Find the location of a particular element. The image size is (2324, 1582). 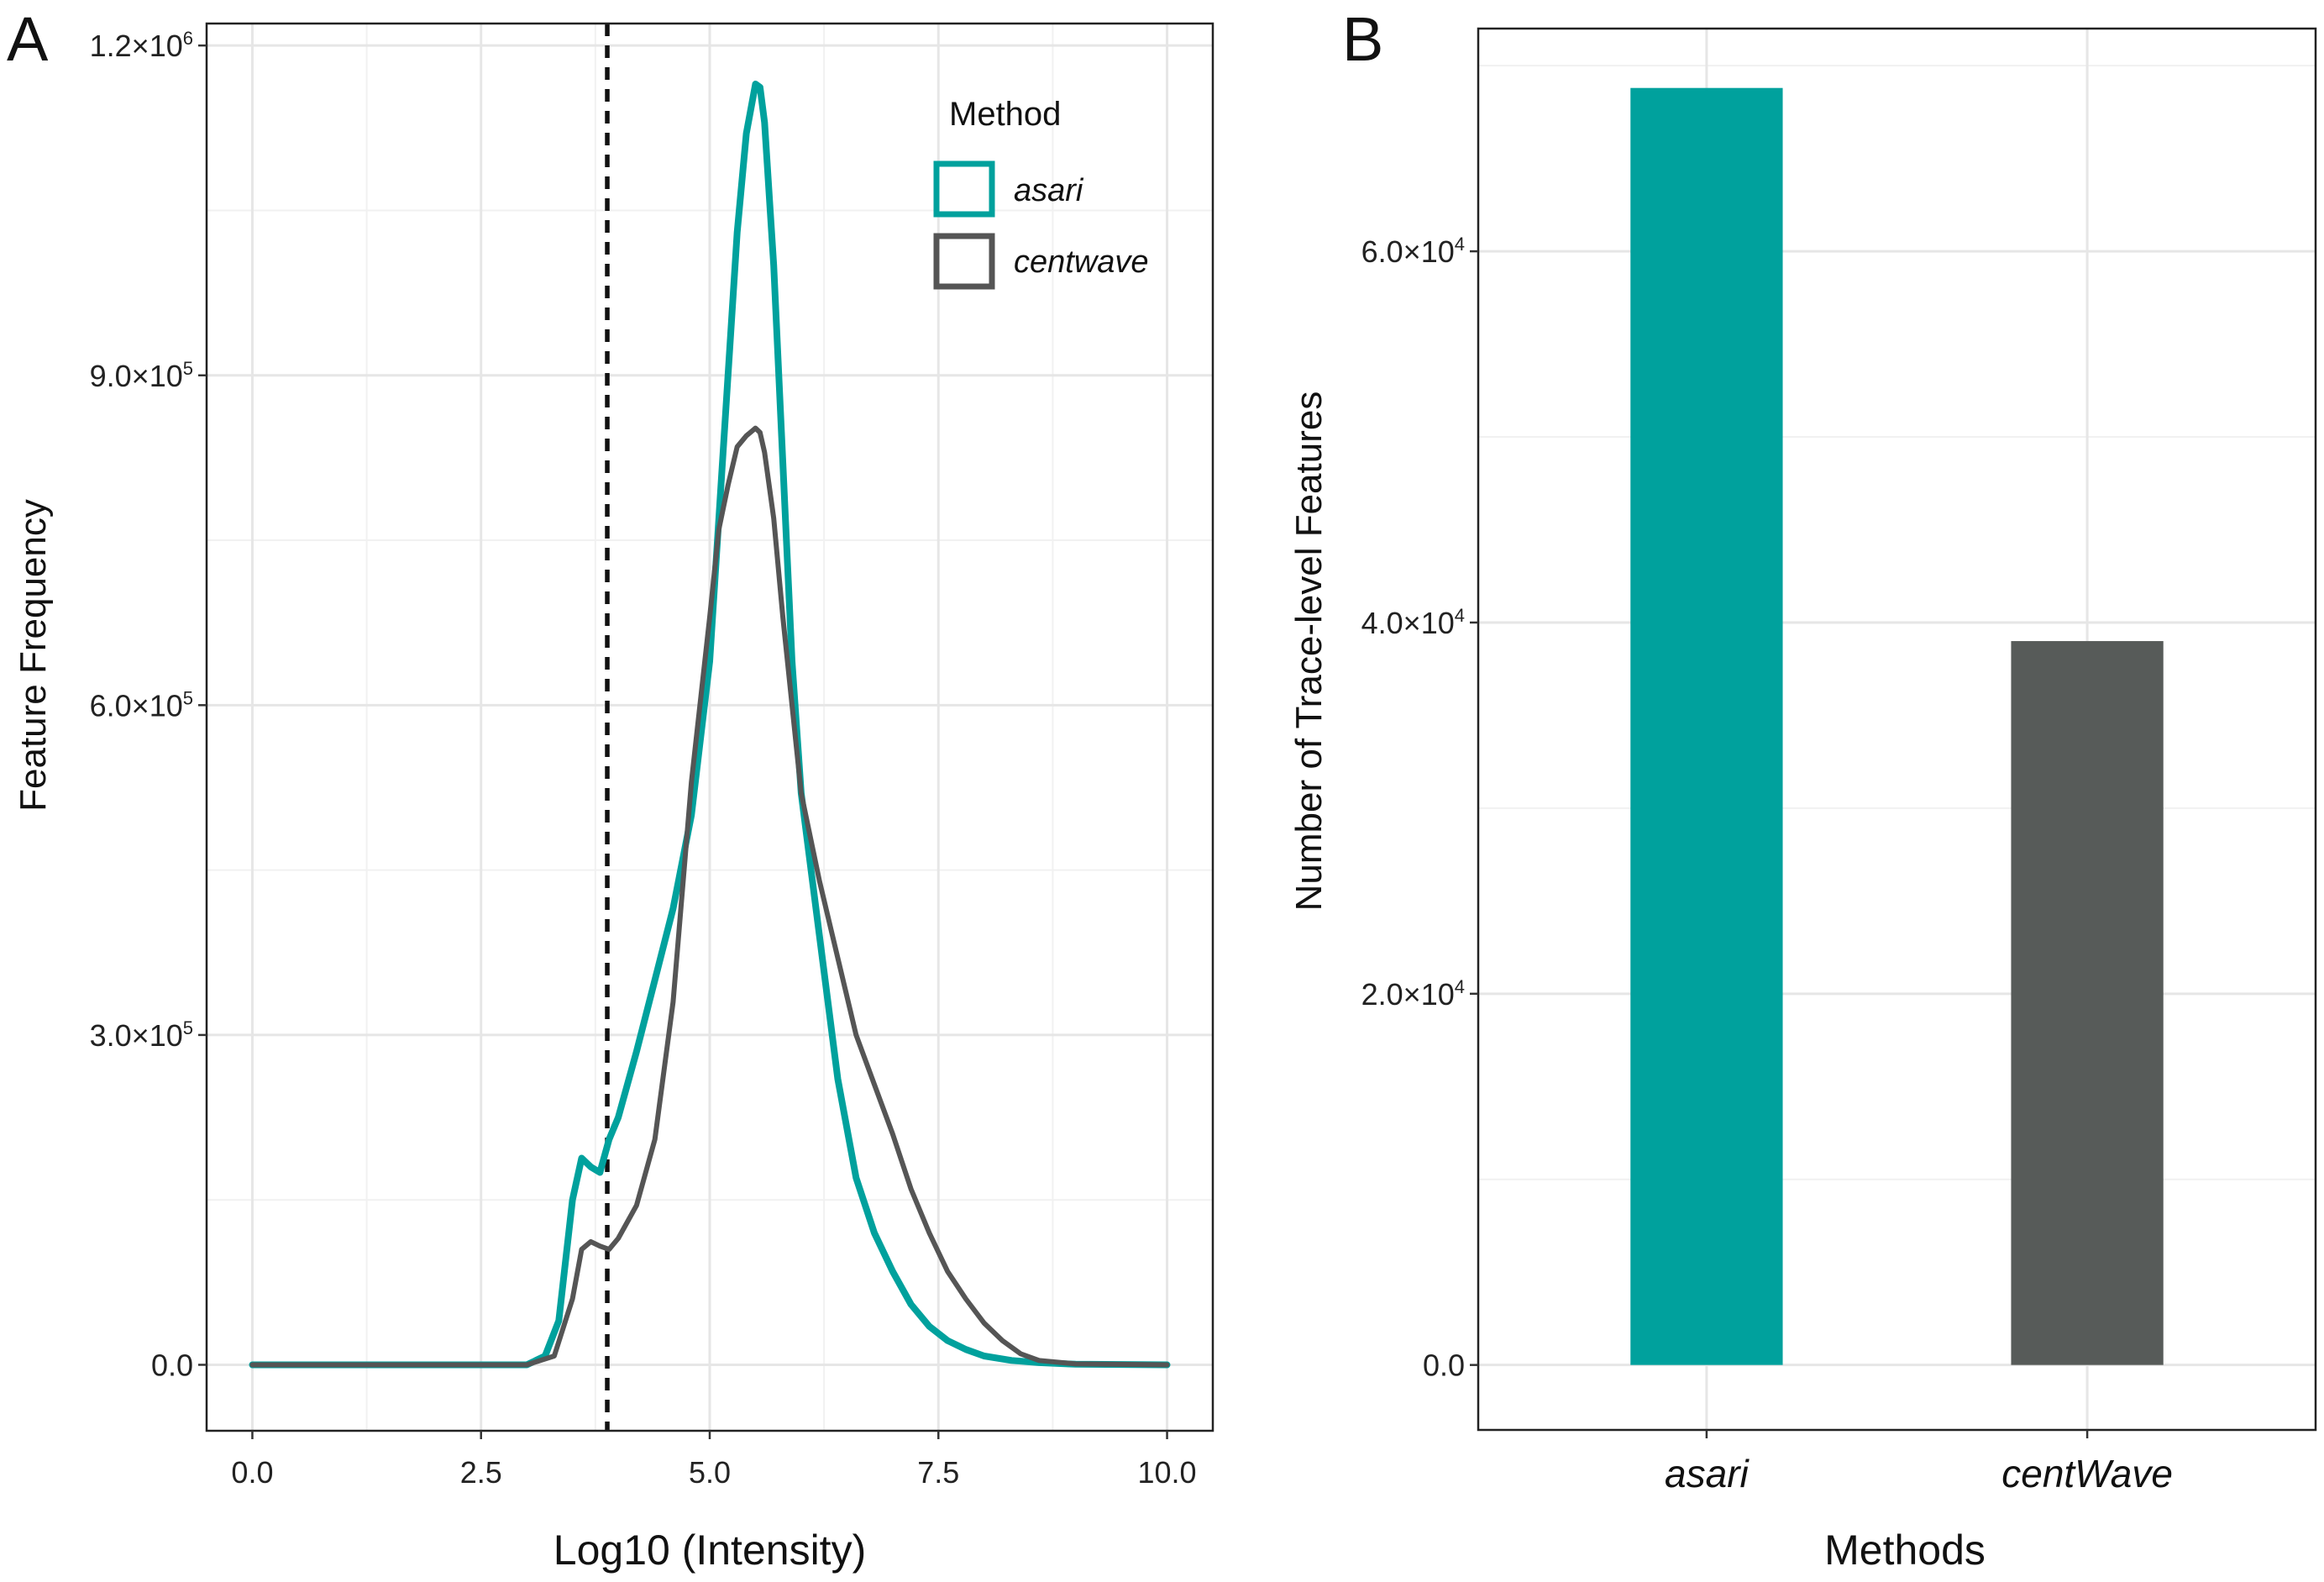

chart-a-y-tick-label-mantissa: 9.0×10 is located at coordinates (136, 376).